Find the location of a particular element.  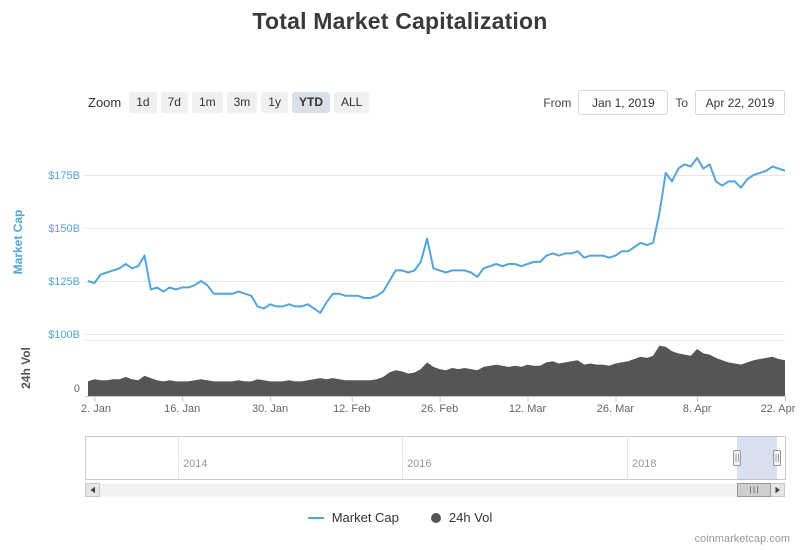

svg-text: $150B is located at coordinates (64, 229).